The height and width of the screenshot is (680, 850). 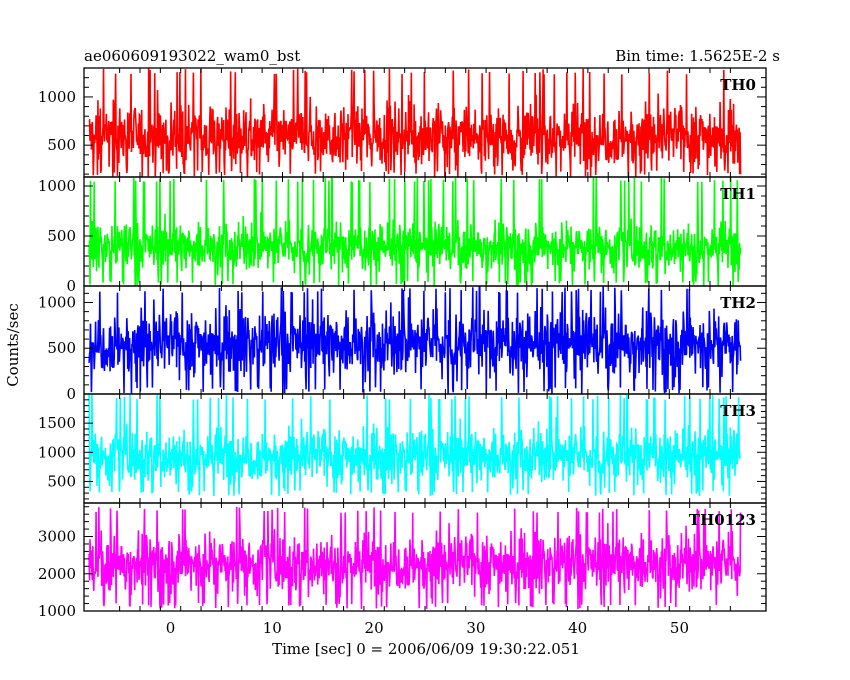 What do you see at coordinates (57, 423) in the screenshot?
I see `y-tick-label: 1500` at bounding box center [57, 423].